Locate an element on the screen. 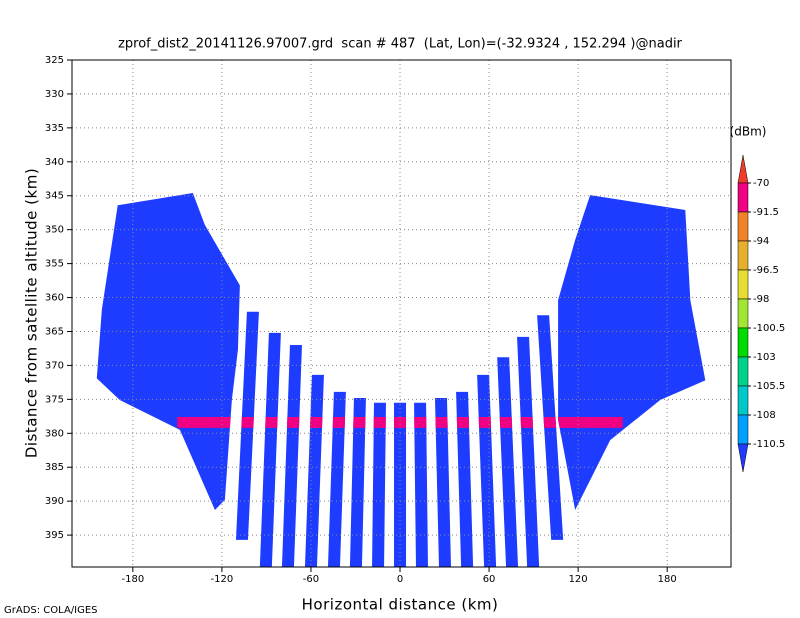  x-tick-label: -60 is located at coordinates (311, 579).